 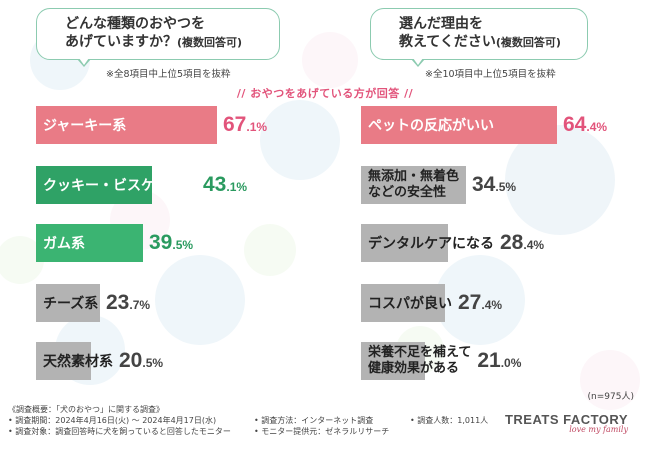 What do you see at coordinates (598, 429) in the screenshot?
I see `brand-tagline: love my family` at bounding box center [598, 429].